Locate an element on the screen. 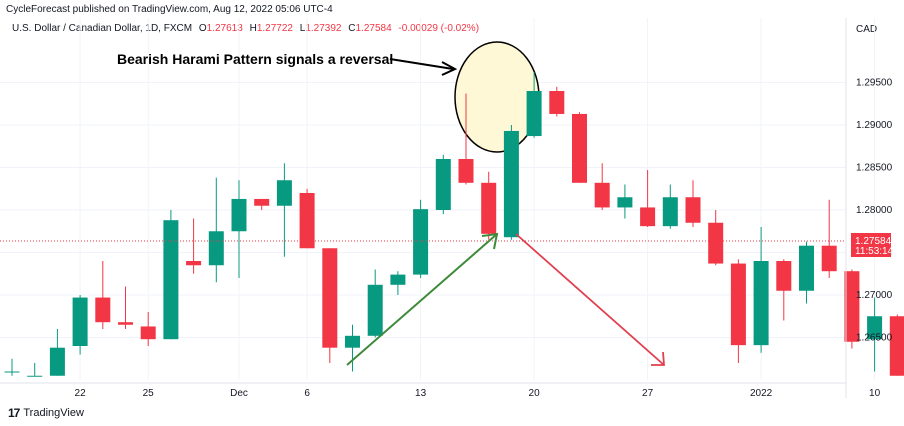  x-tick-label: 27 is located at coordinates (648, 393).